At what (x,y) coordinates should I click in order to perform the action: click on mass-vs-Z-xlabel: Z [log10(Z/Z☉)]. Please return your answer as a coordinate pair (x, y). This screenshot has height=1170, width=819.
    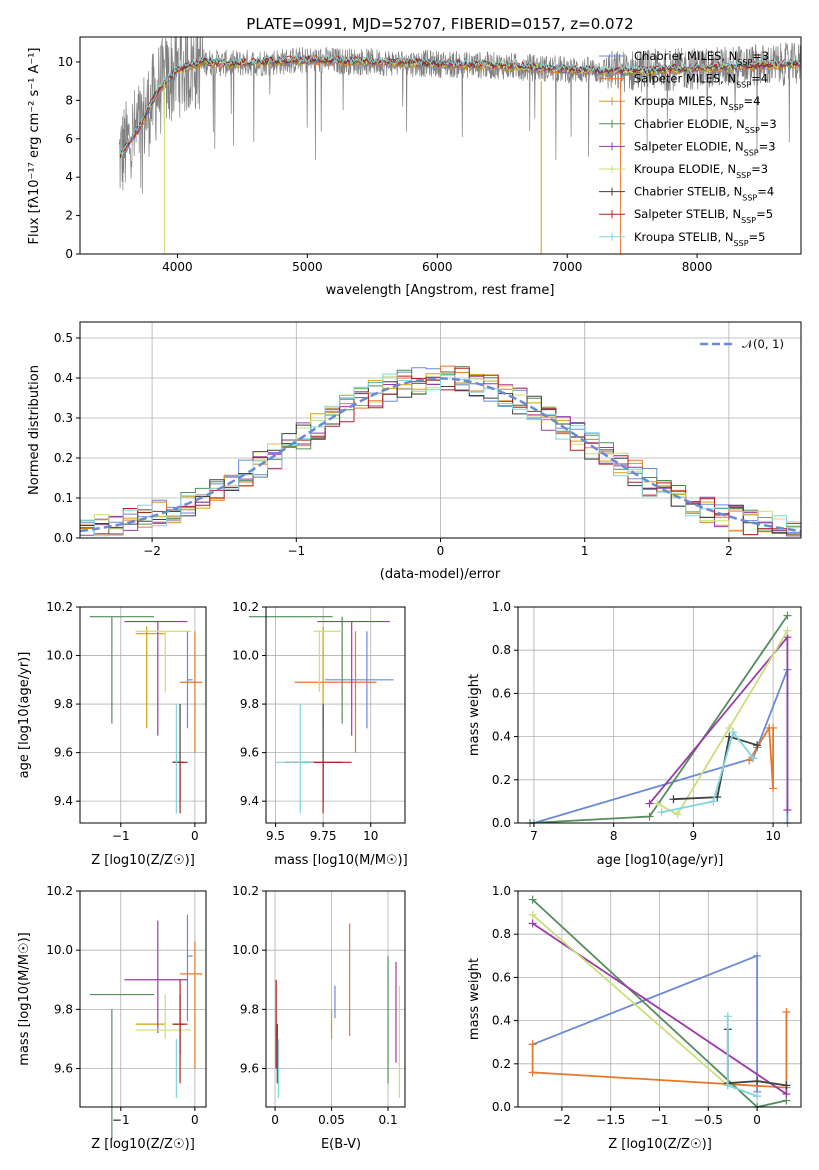
    Looking at the image, I should click on (143, 1144).